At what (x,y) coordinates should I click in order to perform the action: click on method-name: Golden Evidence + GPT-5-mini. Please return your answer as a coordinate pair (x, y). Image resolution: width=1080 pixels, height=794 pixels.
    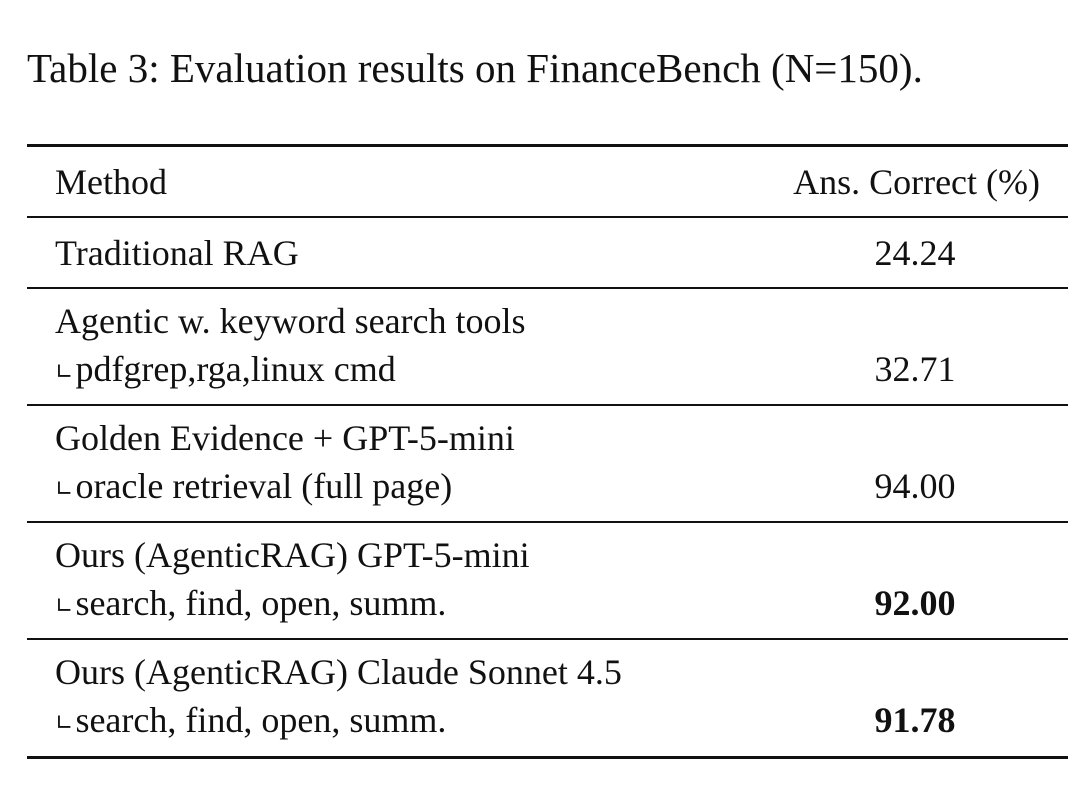
    Looking at the image, I should click on (285, 438).